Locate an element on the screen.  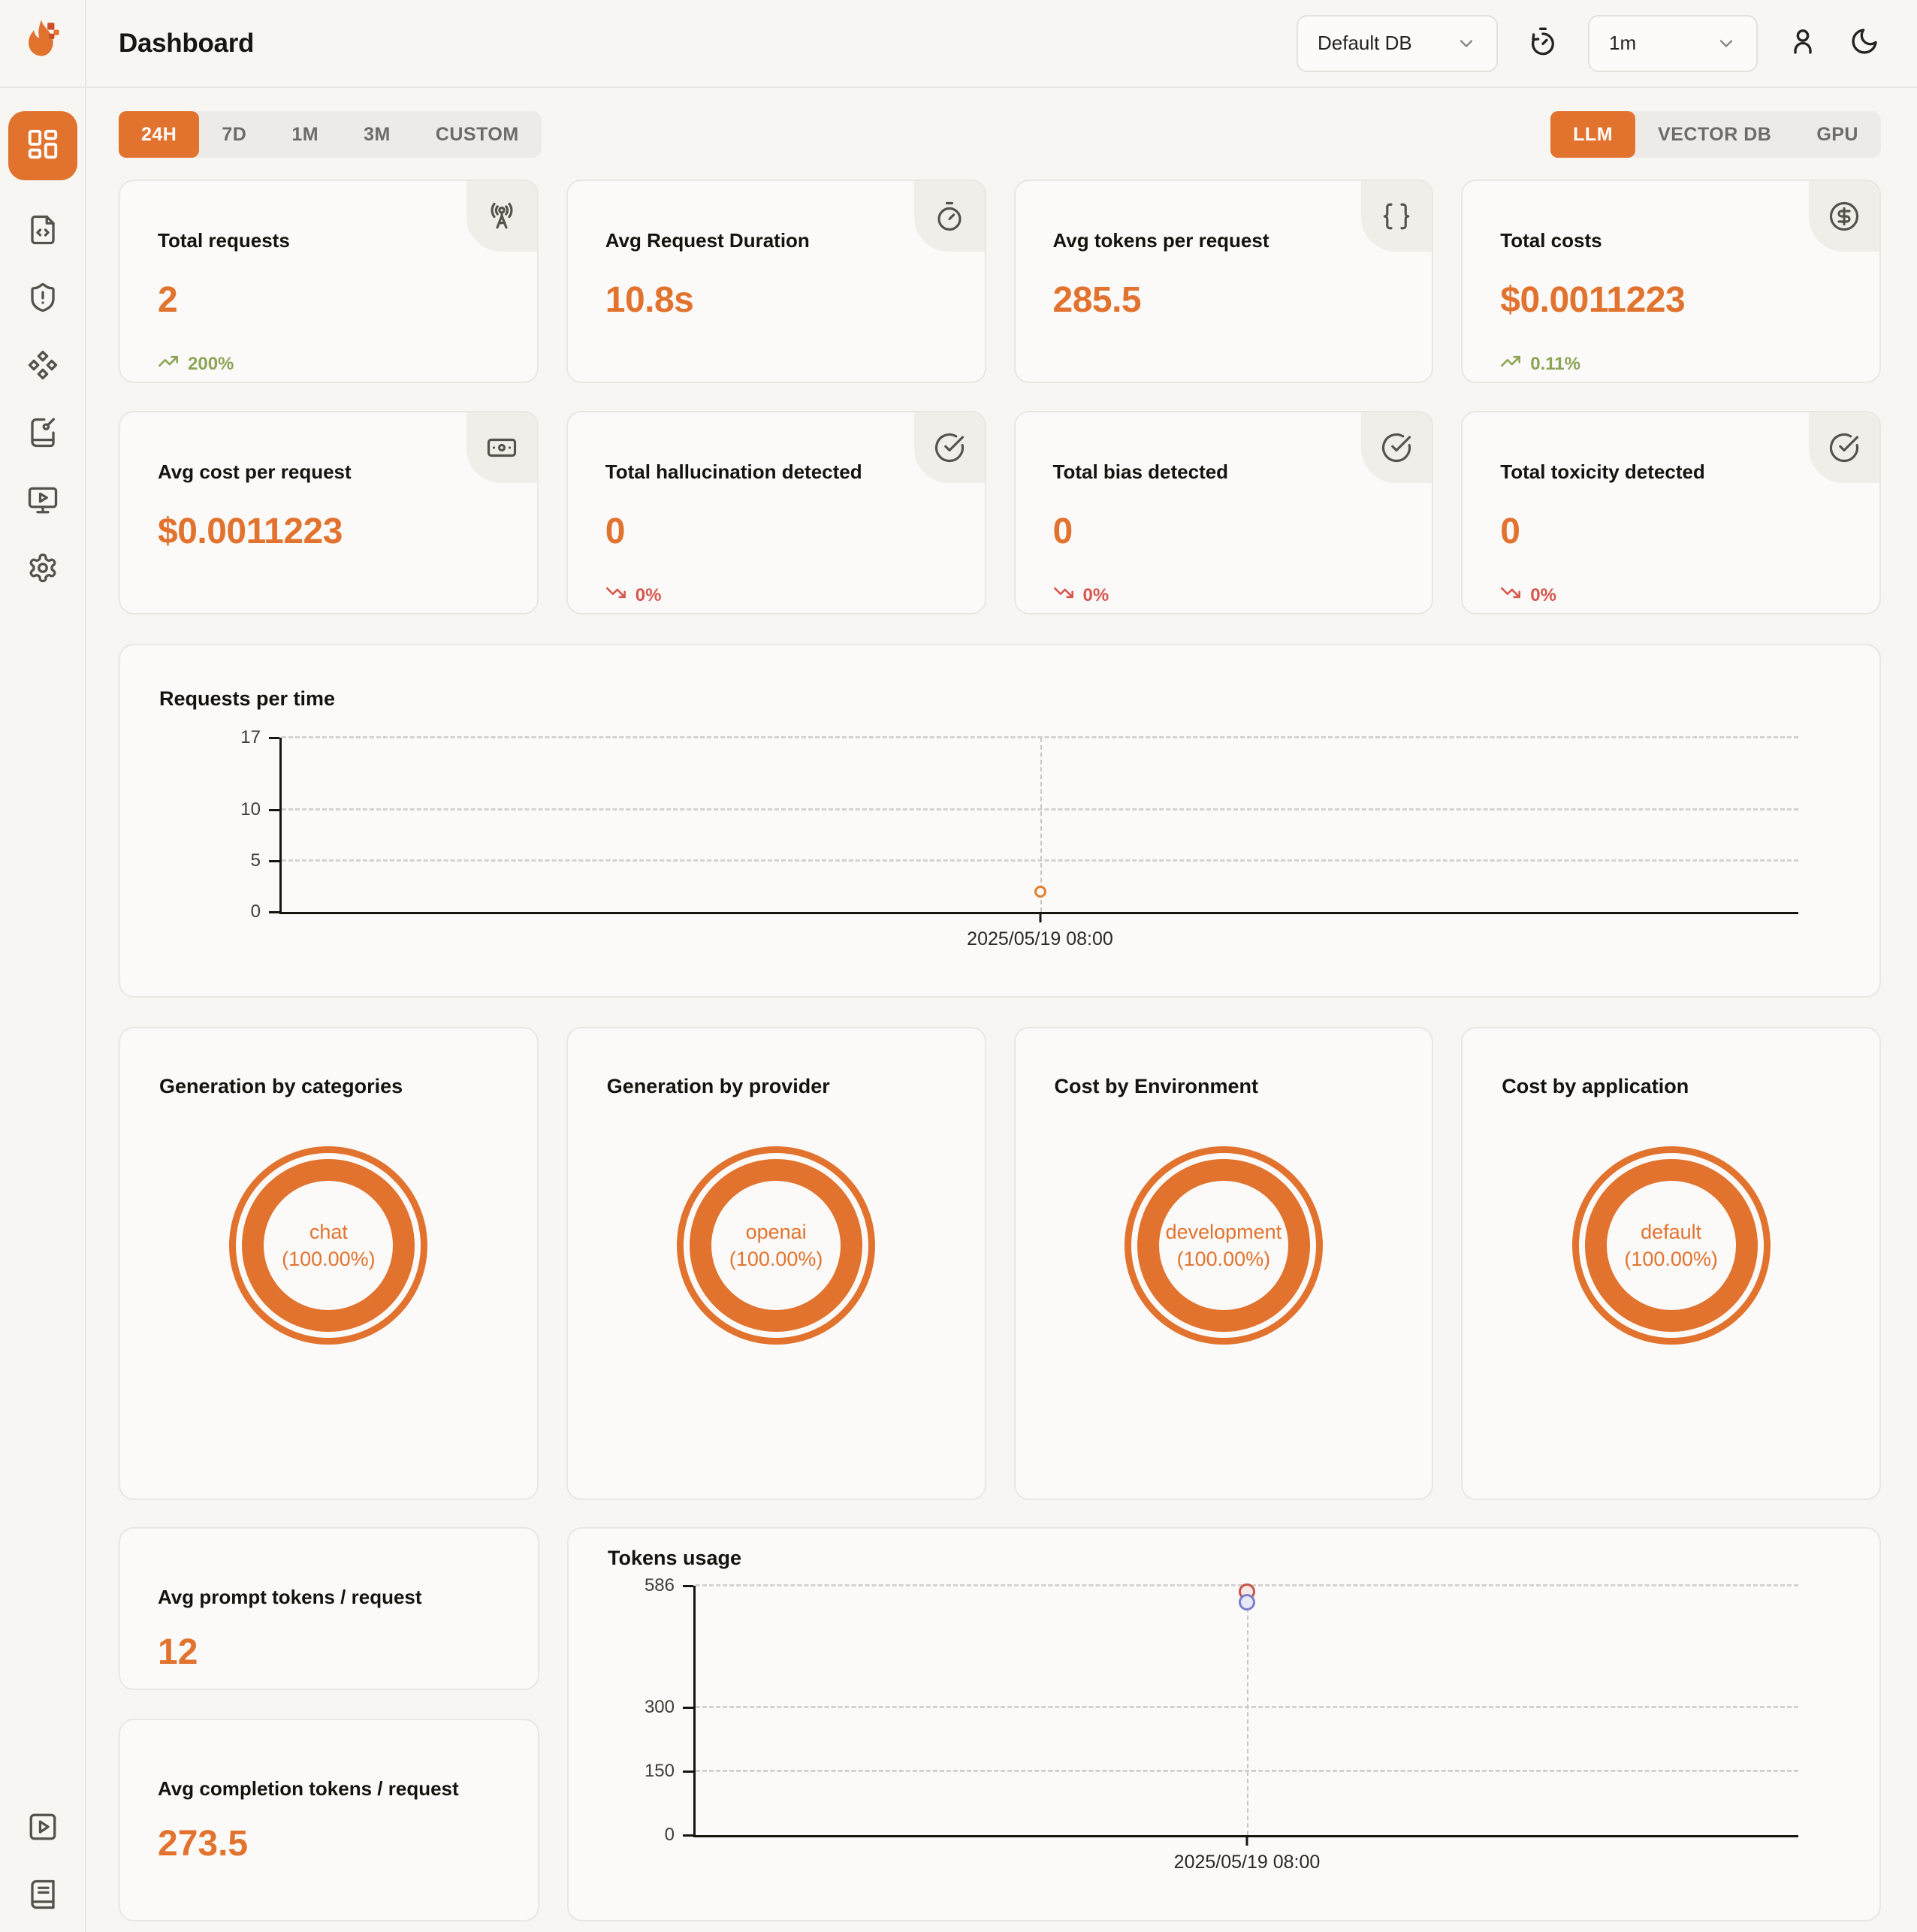
refresh-interval-button is located at coordinates (1542, 43).